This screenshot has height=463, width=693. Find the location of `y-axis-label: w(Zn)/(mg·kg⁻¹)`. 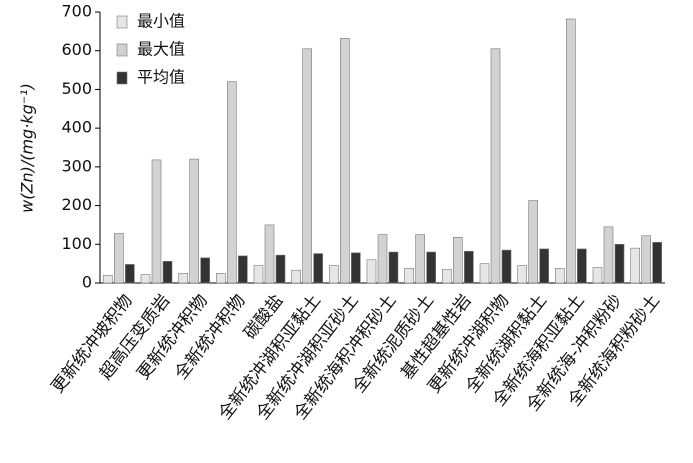

y-axis-label: w(Zn)/(mg·kg⁻¹) is located at coordinates (27, 148).